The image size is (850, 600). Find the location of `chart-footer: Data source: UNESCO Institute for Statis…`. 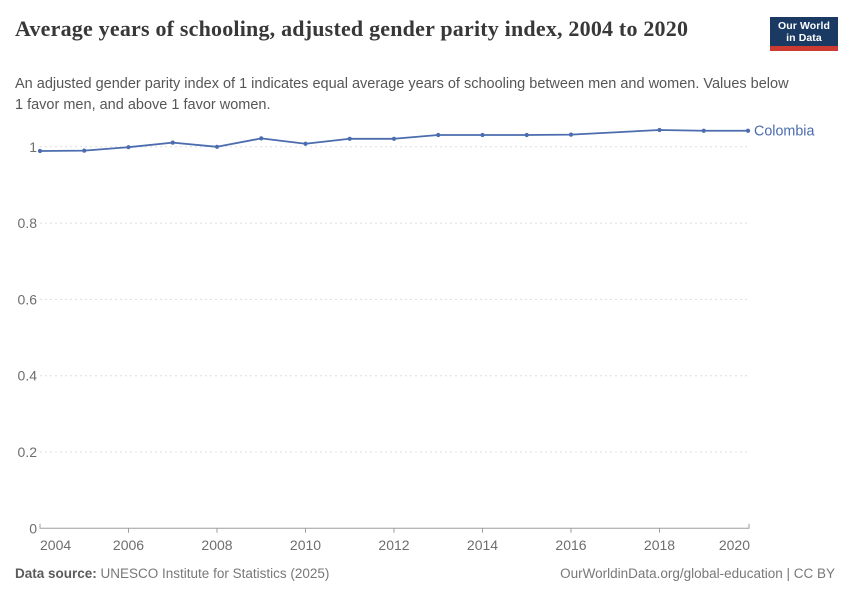

chart-footer: Data source: UNESCO Institute for Statis… is located at coordinates (425, 573).